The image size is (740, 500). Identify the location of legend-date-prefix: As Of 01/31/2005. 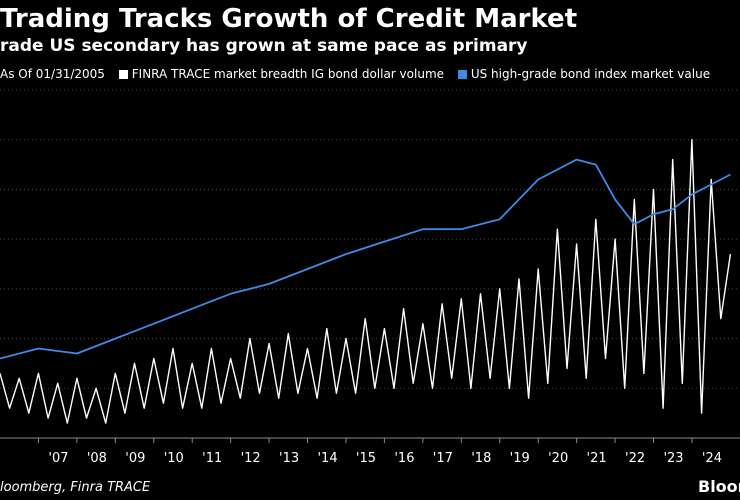
(52, 74).